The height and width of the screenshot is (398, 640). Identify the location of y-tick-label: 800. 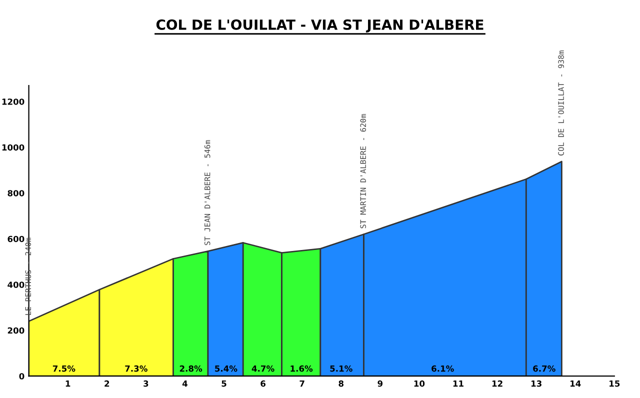
(16, 193).